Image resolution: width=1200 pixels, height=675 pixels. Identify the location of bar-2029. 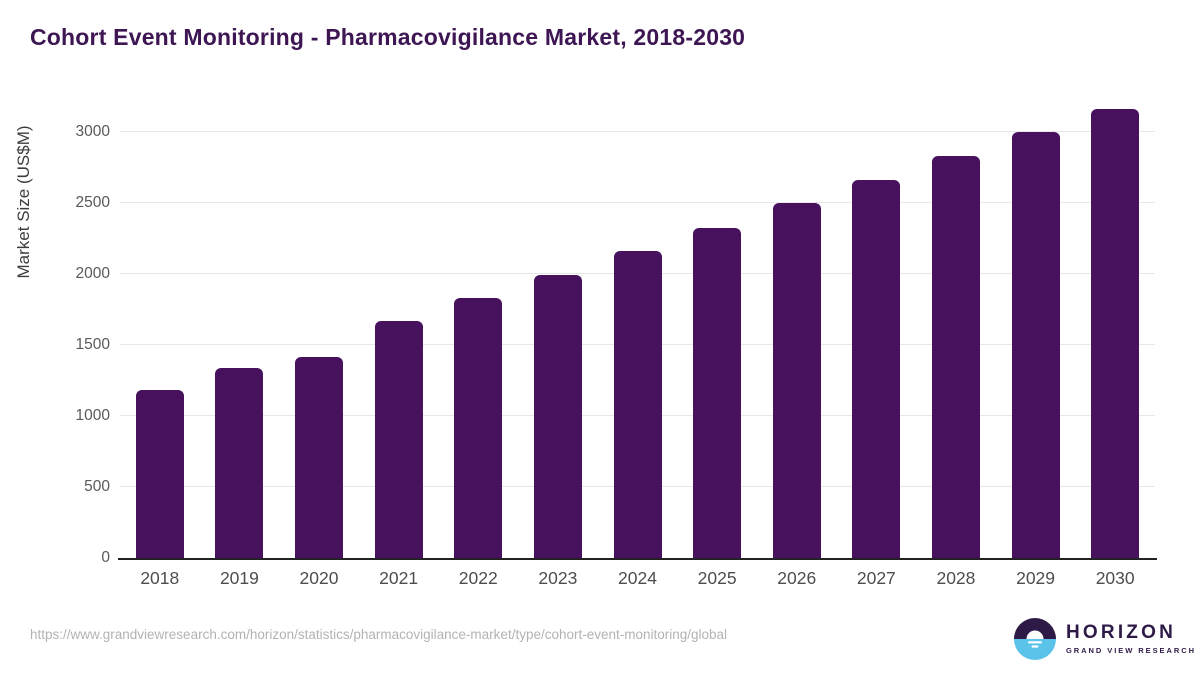
(1035, 344).